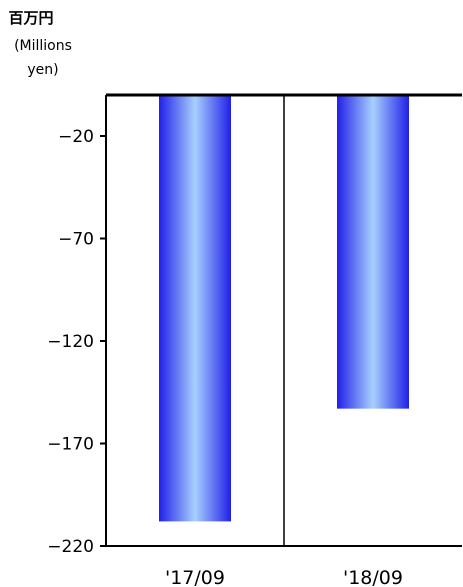 The height and width of the screenshot is (587, 463). What do you see at coordinates (43, 46) in the screenshot?
I see `y-axis-unit-english-line1: (Millions` at bounding box center [43, 46].